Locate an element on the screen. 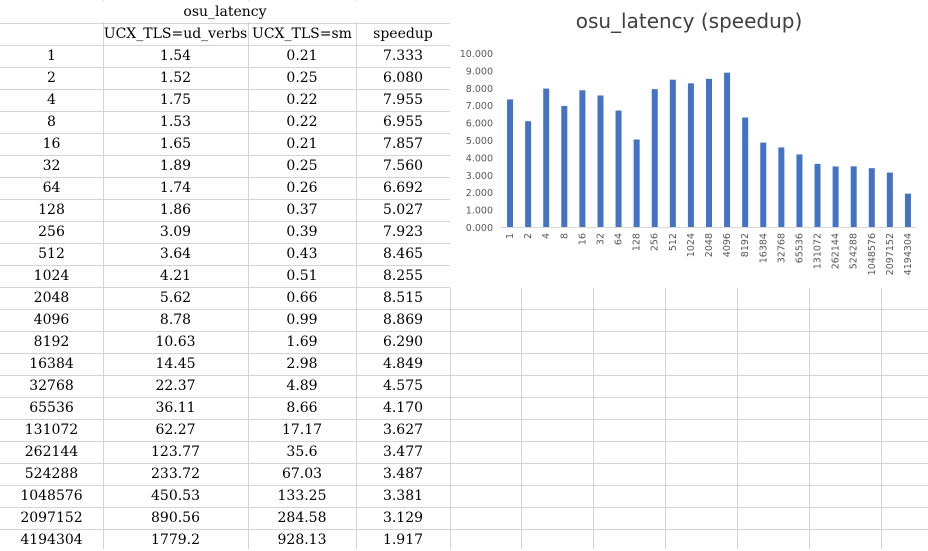  table-cell: 4.170 is located at coordinates (403, 408).